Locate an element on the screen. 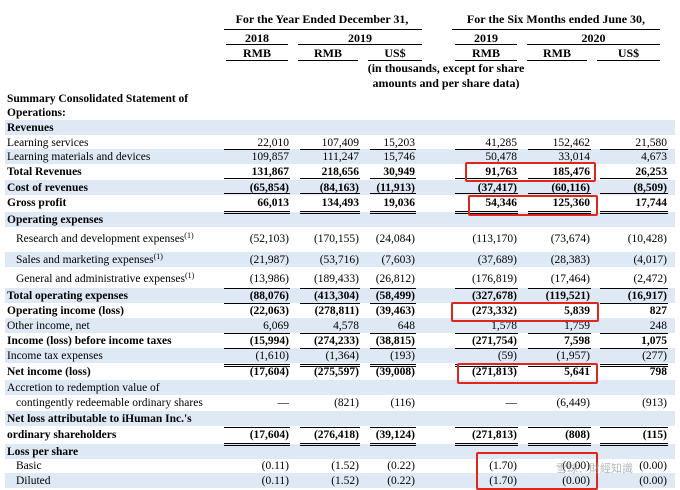 The image size is (680, 490). cell-value: (275,597) is located at coordinates (336, 372).